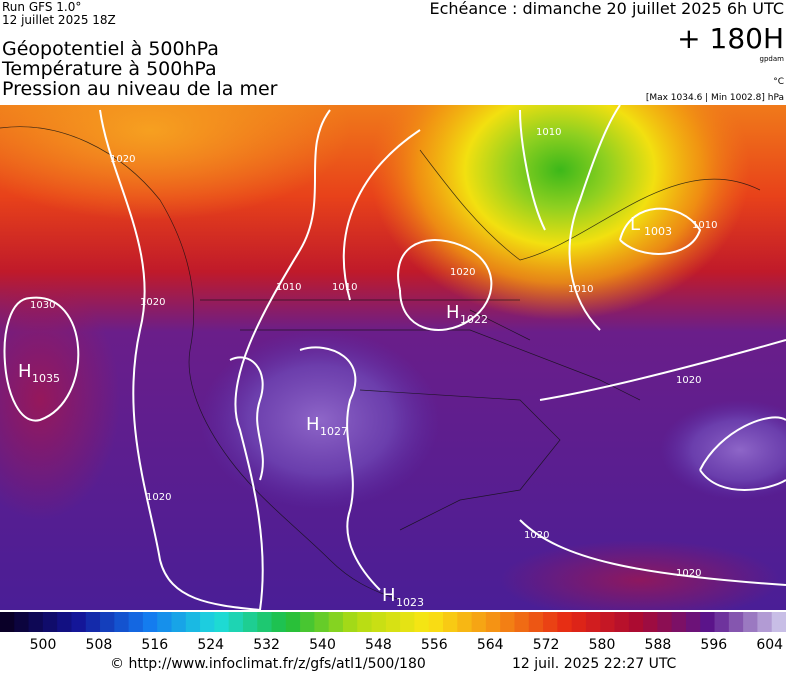  What do you see at coordinates (41, 7) in the screenshot?
I see `run: Run GFS 1.0°` at bounding box center [41, 7].